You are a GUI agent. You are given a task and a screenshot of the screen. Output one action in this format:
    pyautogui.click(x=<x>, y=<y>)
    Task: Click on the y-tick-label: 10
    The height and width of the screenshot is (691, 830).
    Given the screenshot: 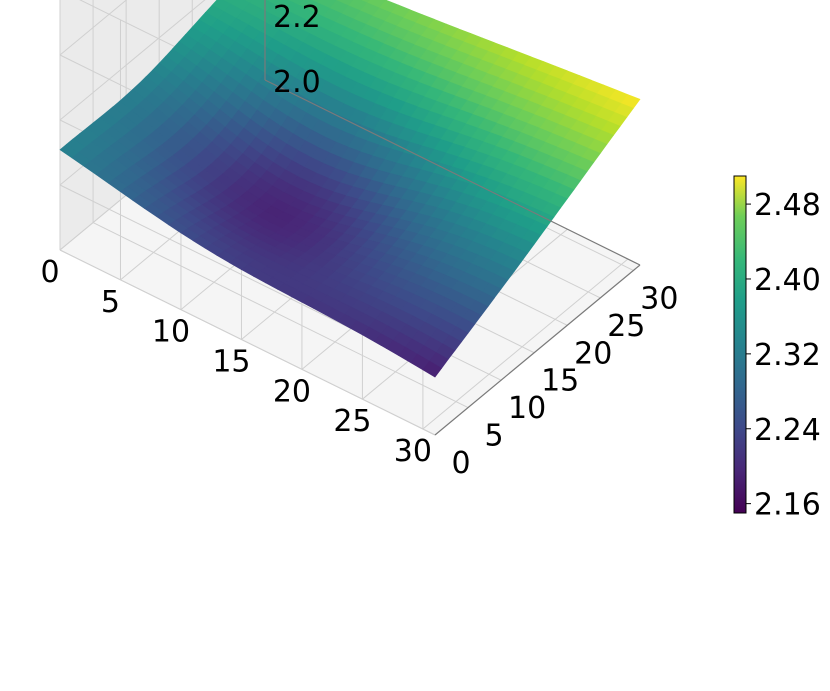 What is the action you would take?
    pyautogui.click(x=527, y=408)
    